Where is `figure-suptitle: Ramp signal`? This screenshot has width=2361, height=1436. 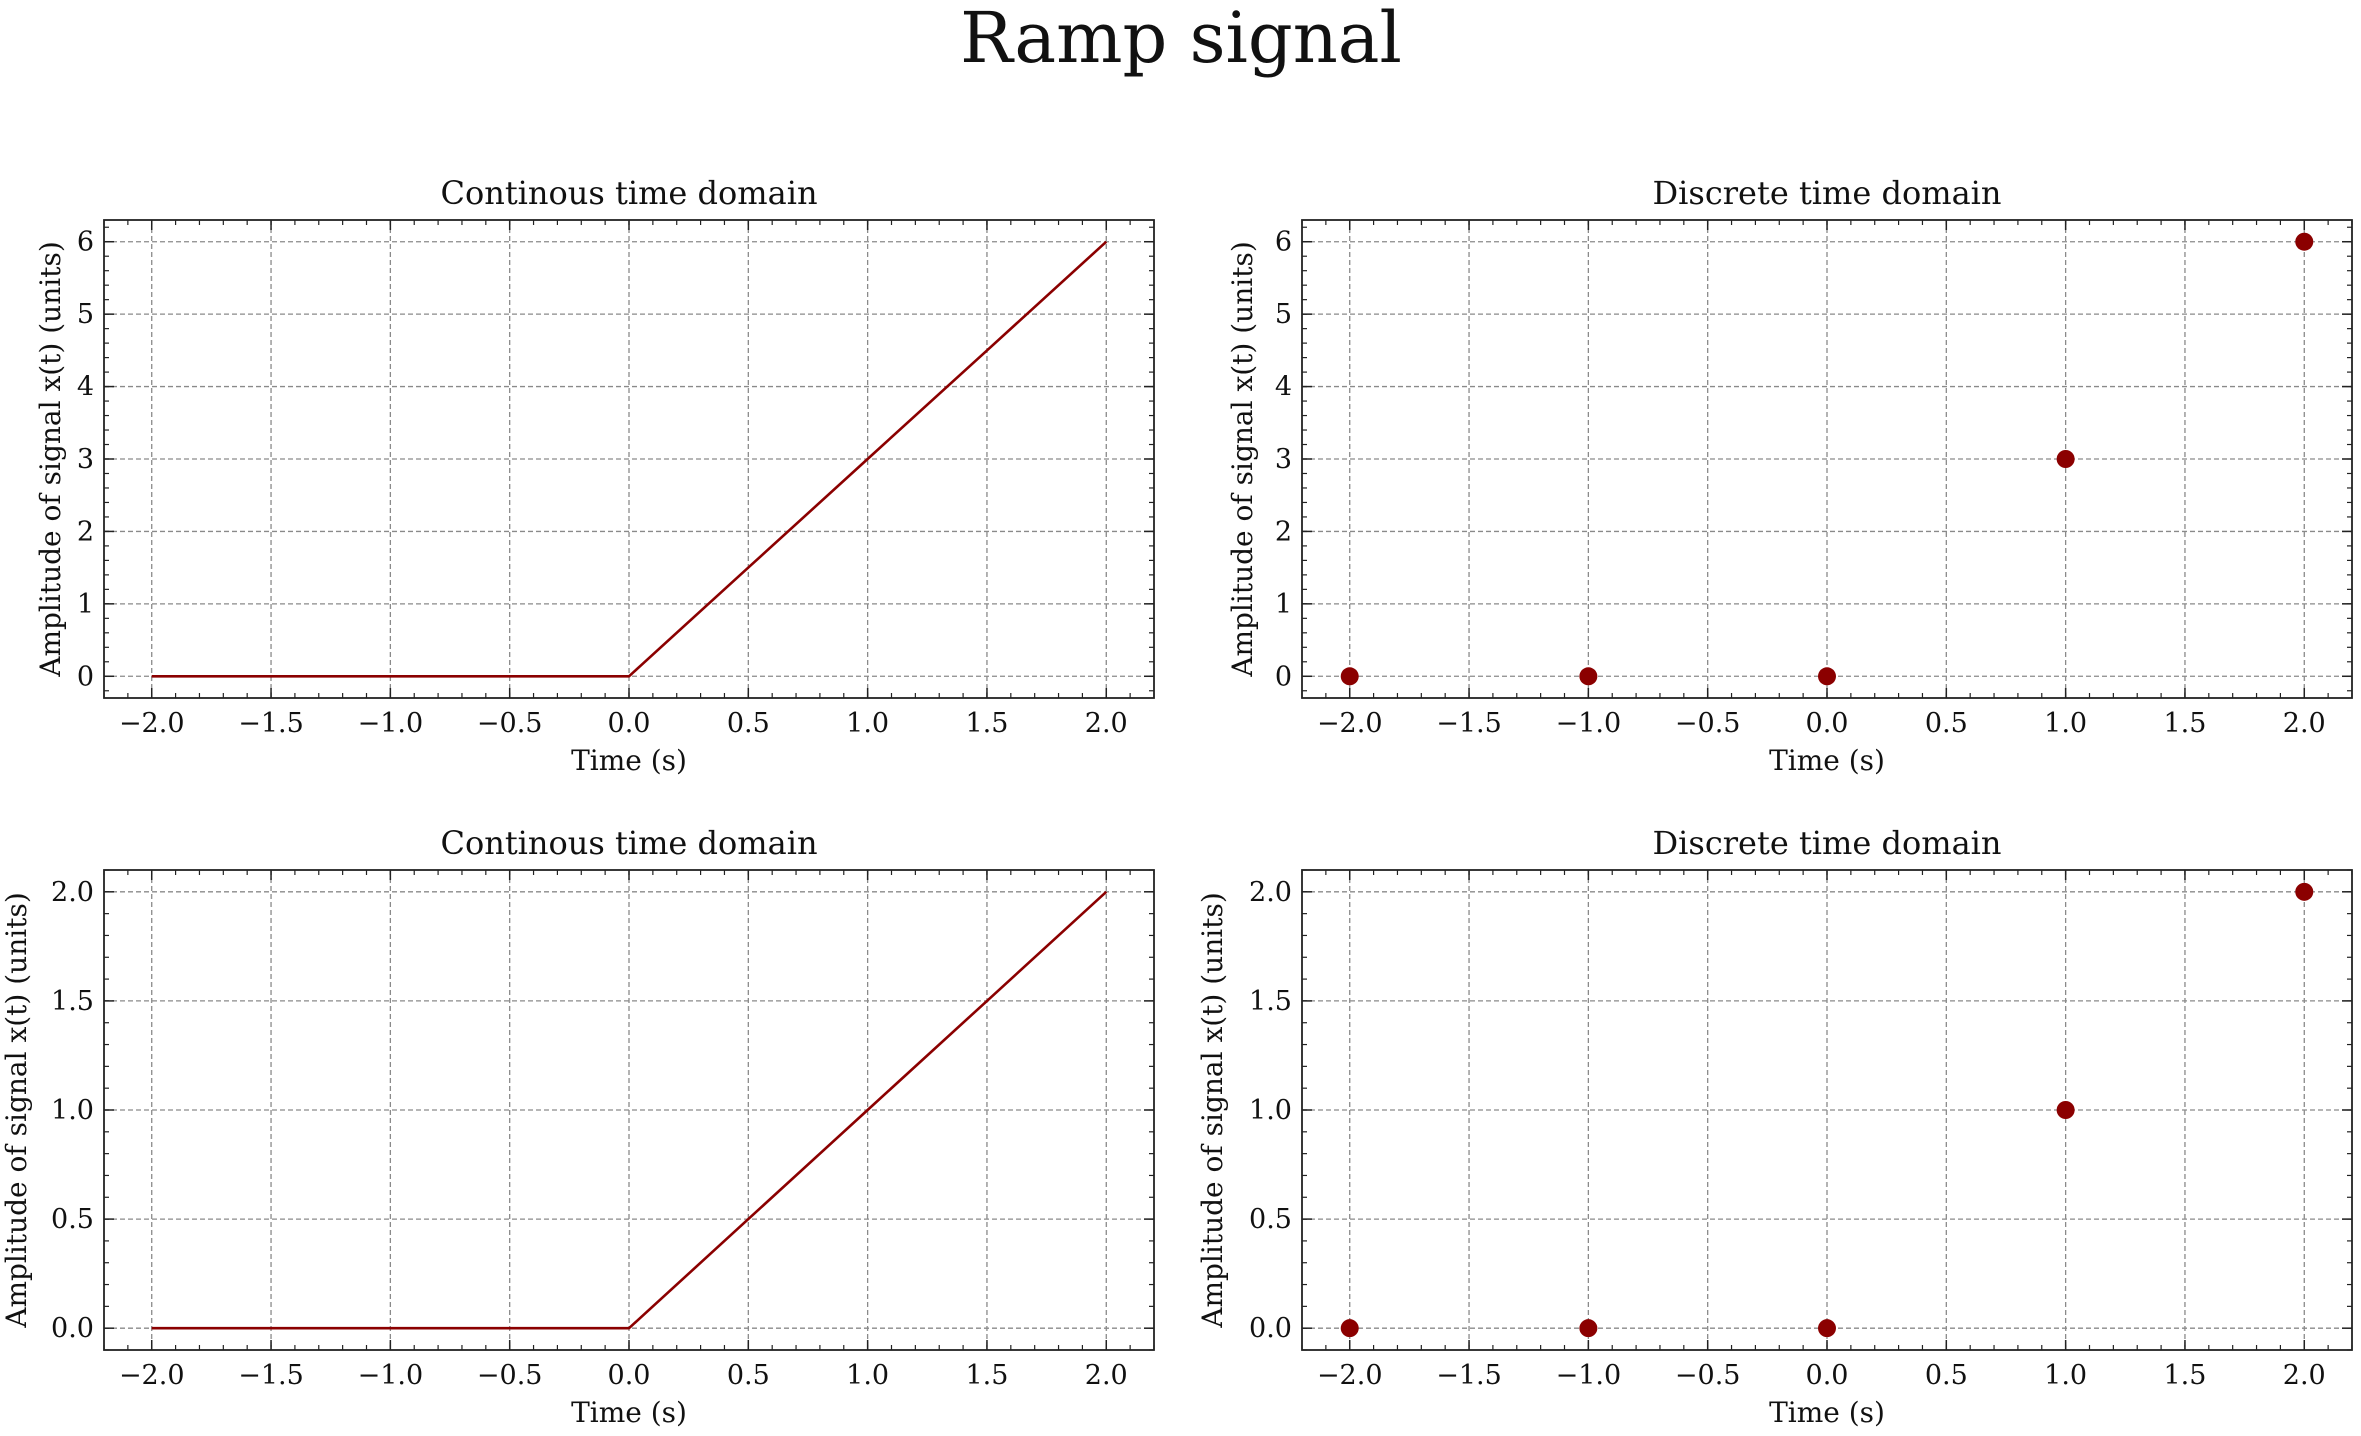 figure-suptitle: Ramp signal is located at coordinates (1181, 39).